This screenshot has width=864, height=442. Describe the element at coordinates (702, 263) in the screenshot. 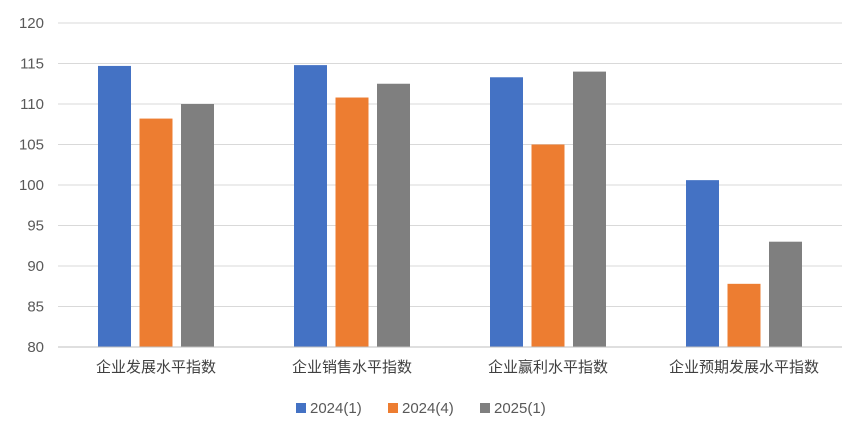

I see `bar-2024(1)-3` at that location.